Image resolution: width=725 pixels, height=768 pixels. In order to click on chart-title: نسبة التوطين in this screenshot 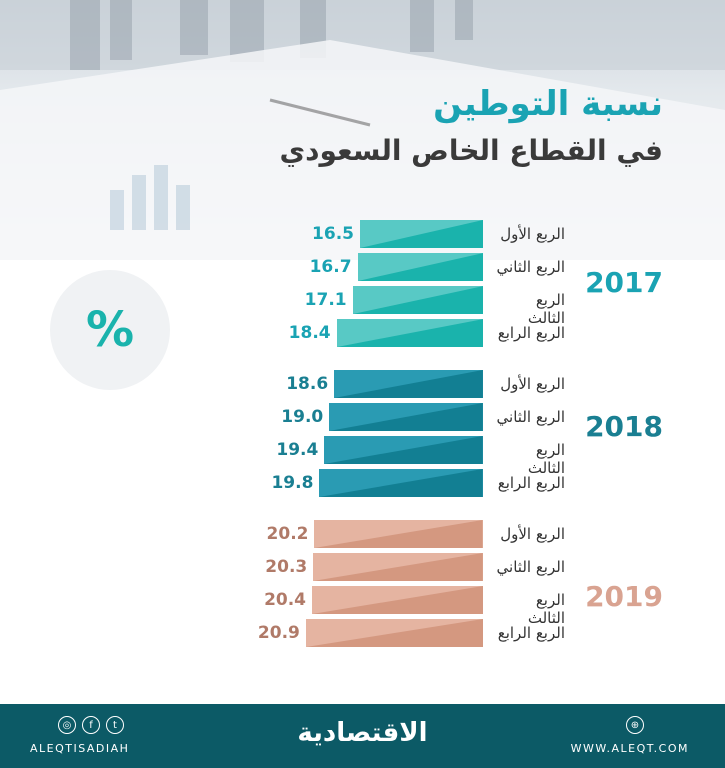, I will do `click(548, 104)`.